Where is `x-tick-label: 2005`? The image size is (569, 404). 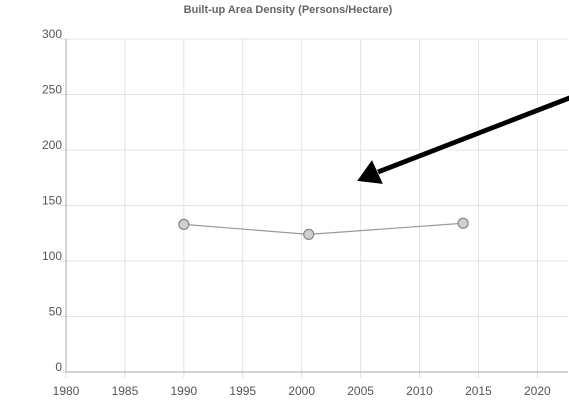 x-tick-label: 2005 is located at coordinates (360, 391).